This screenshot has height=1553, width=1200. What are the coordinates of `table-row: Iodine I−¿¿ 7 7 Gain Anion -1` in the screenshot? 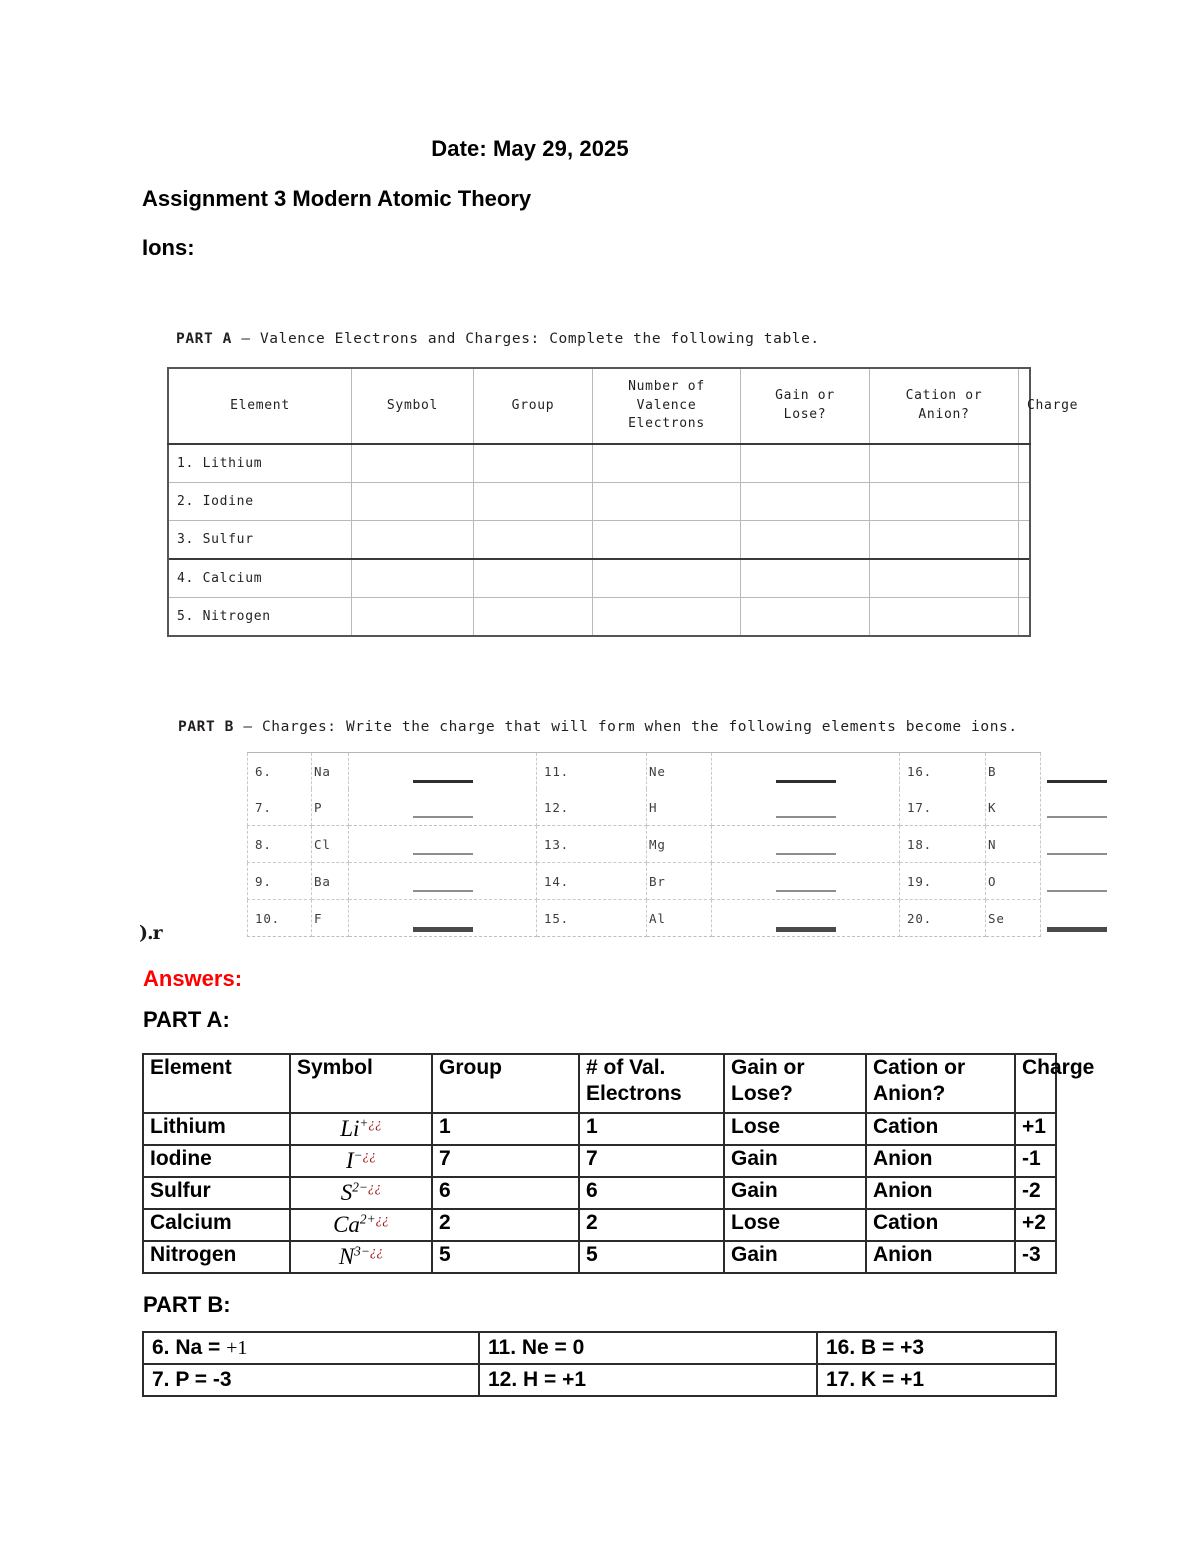 It's located at (599, 1161).